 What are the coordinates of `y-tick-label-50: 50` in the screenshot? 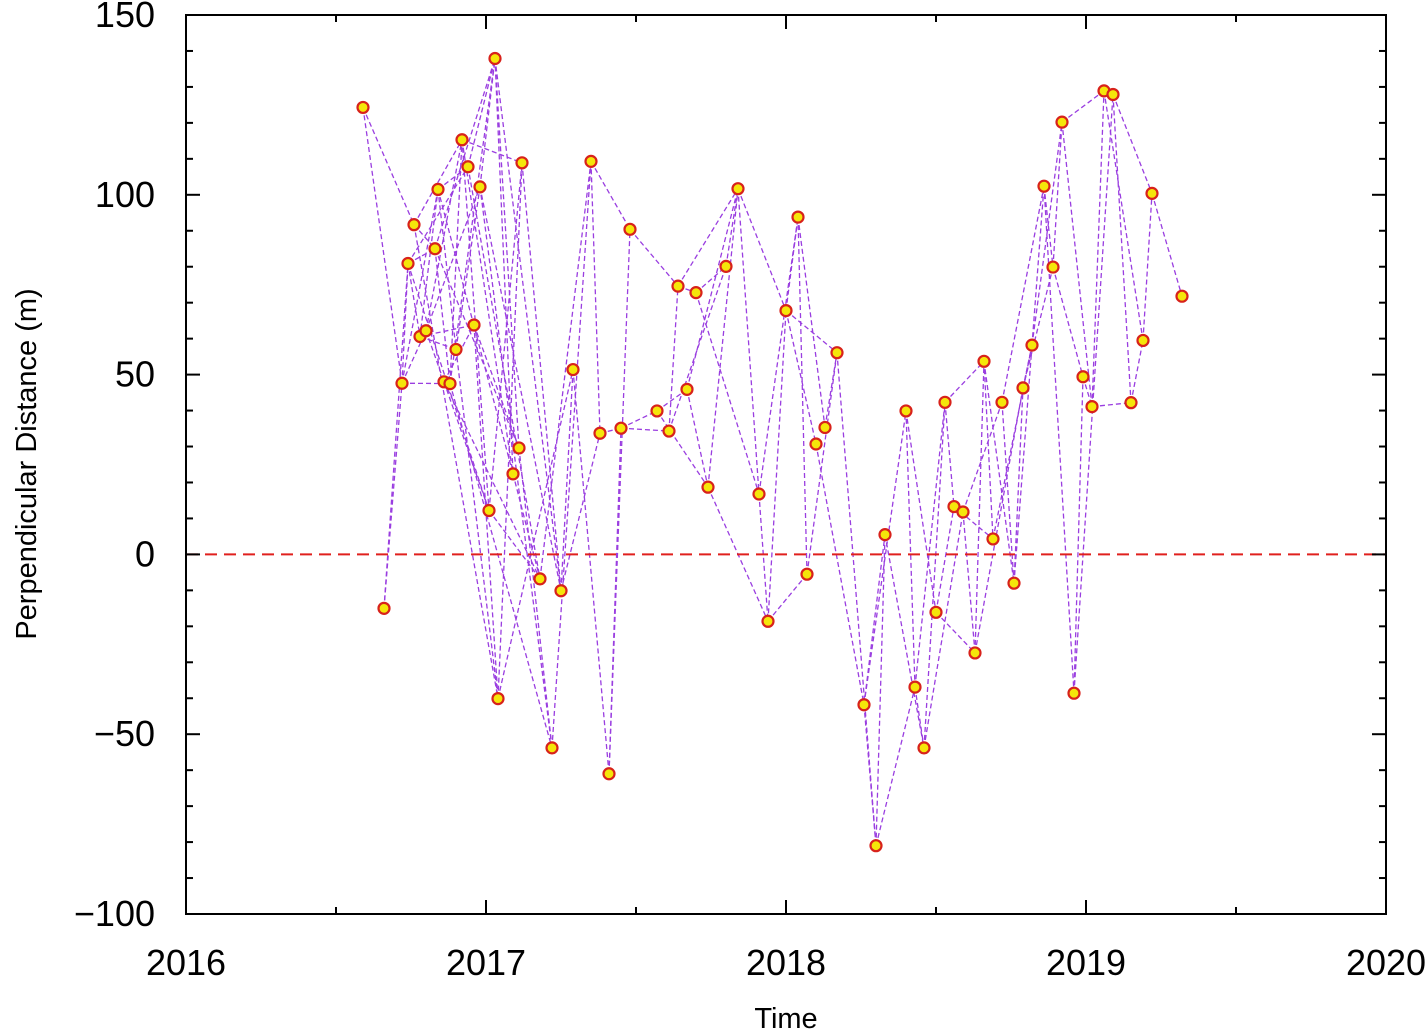 It's located at (135, 374).